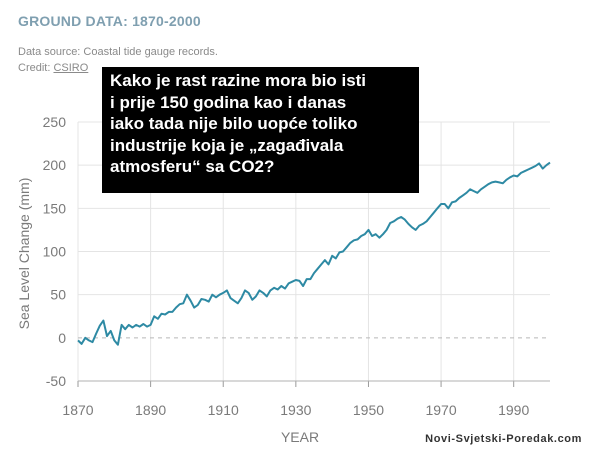  What do you see at coordinates (300, 437) in the screenshot?
I see `x-axis-title: YEAR` at bounding box center [300, 437].